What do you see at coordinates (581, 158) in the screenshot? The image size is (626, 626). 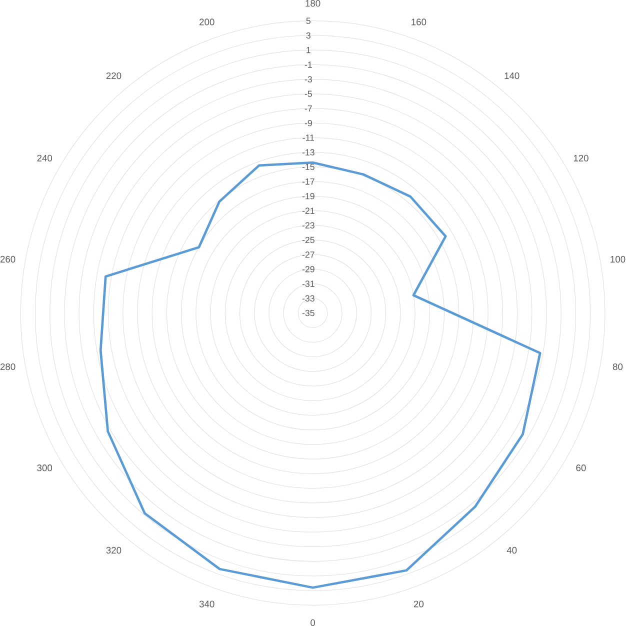 I see `spoke-label: 120` at bounding box center [581, 158].